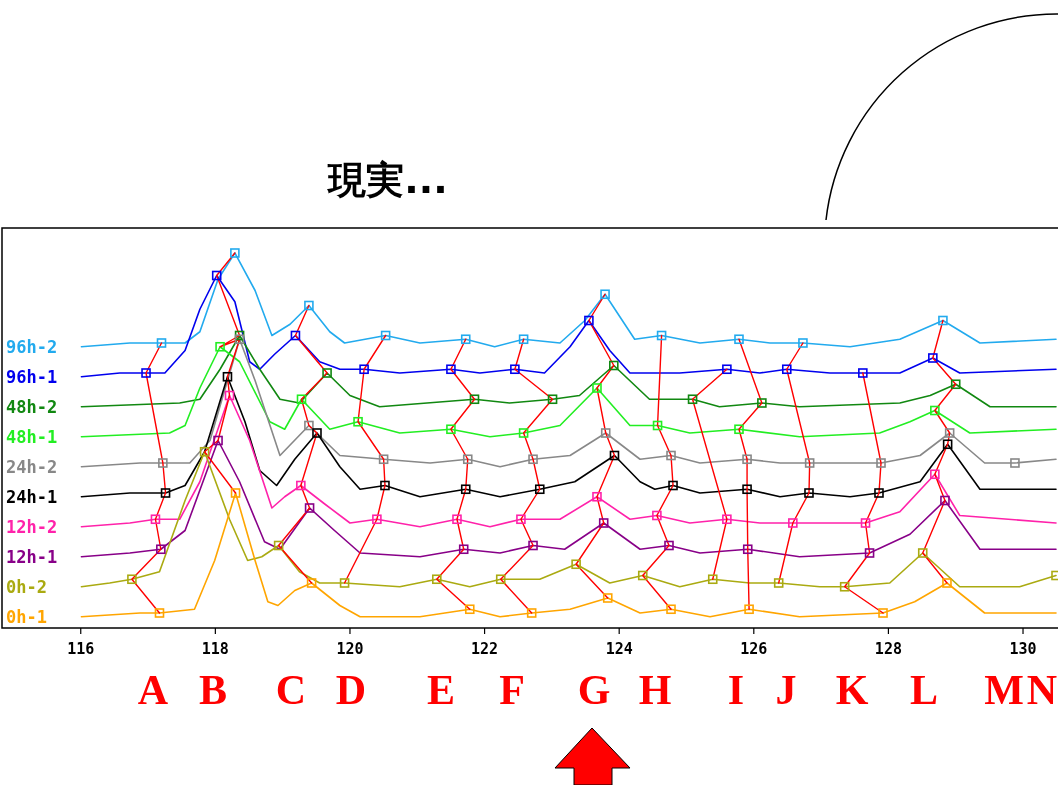 The width and height of the screenshot is (1058, 785). What do you see at coordinates (32, 436) in the screenshot?
I see `series-label: 48h-1` at bounding box center [32, 436].